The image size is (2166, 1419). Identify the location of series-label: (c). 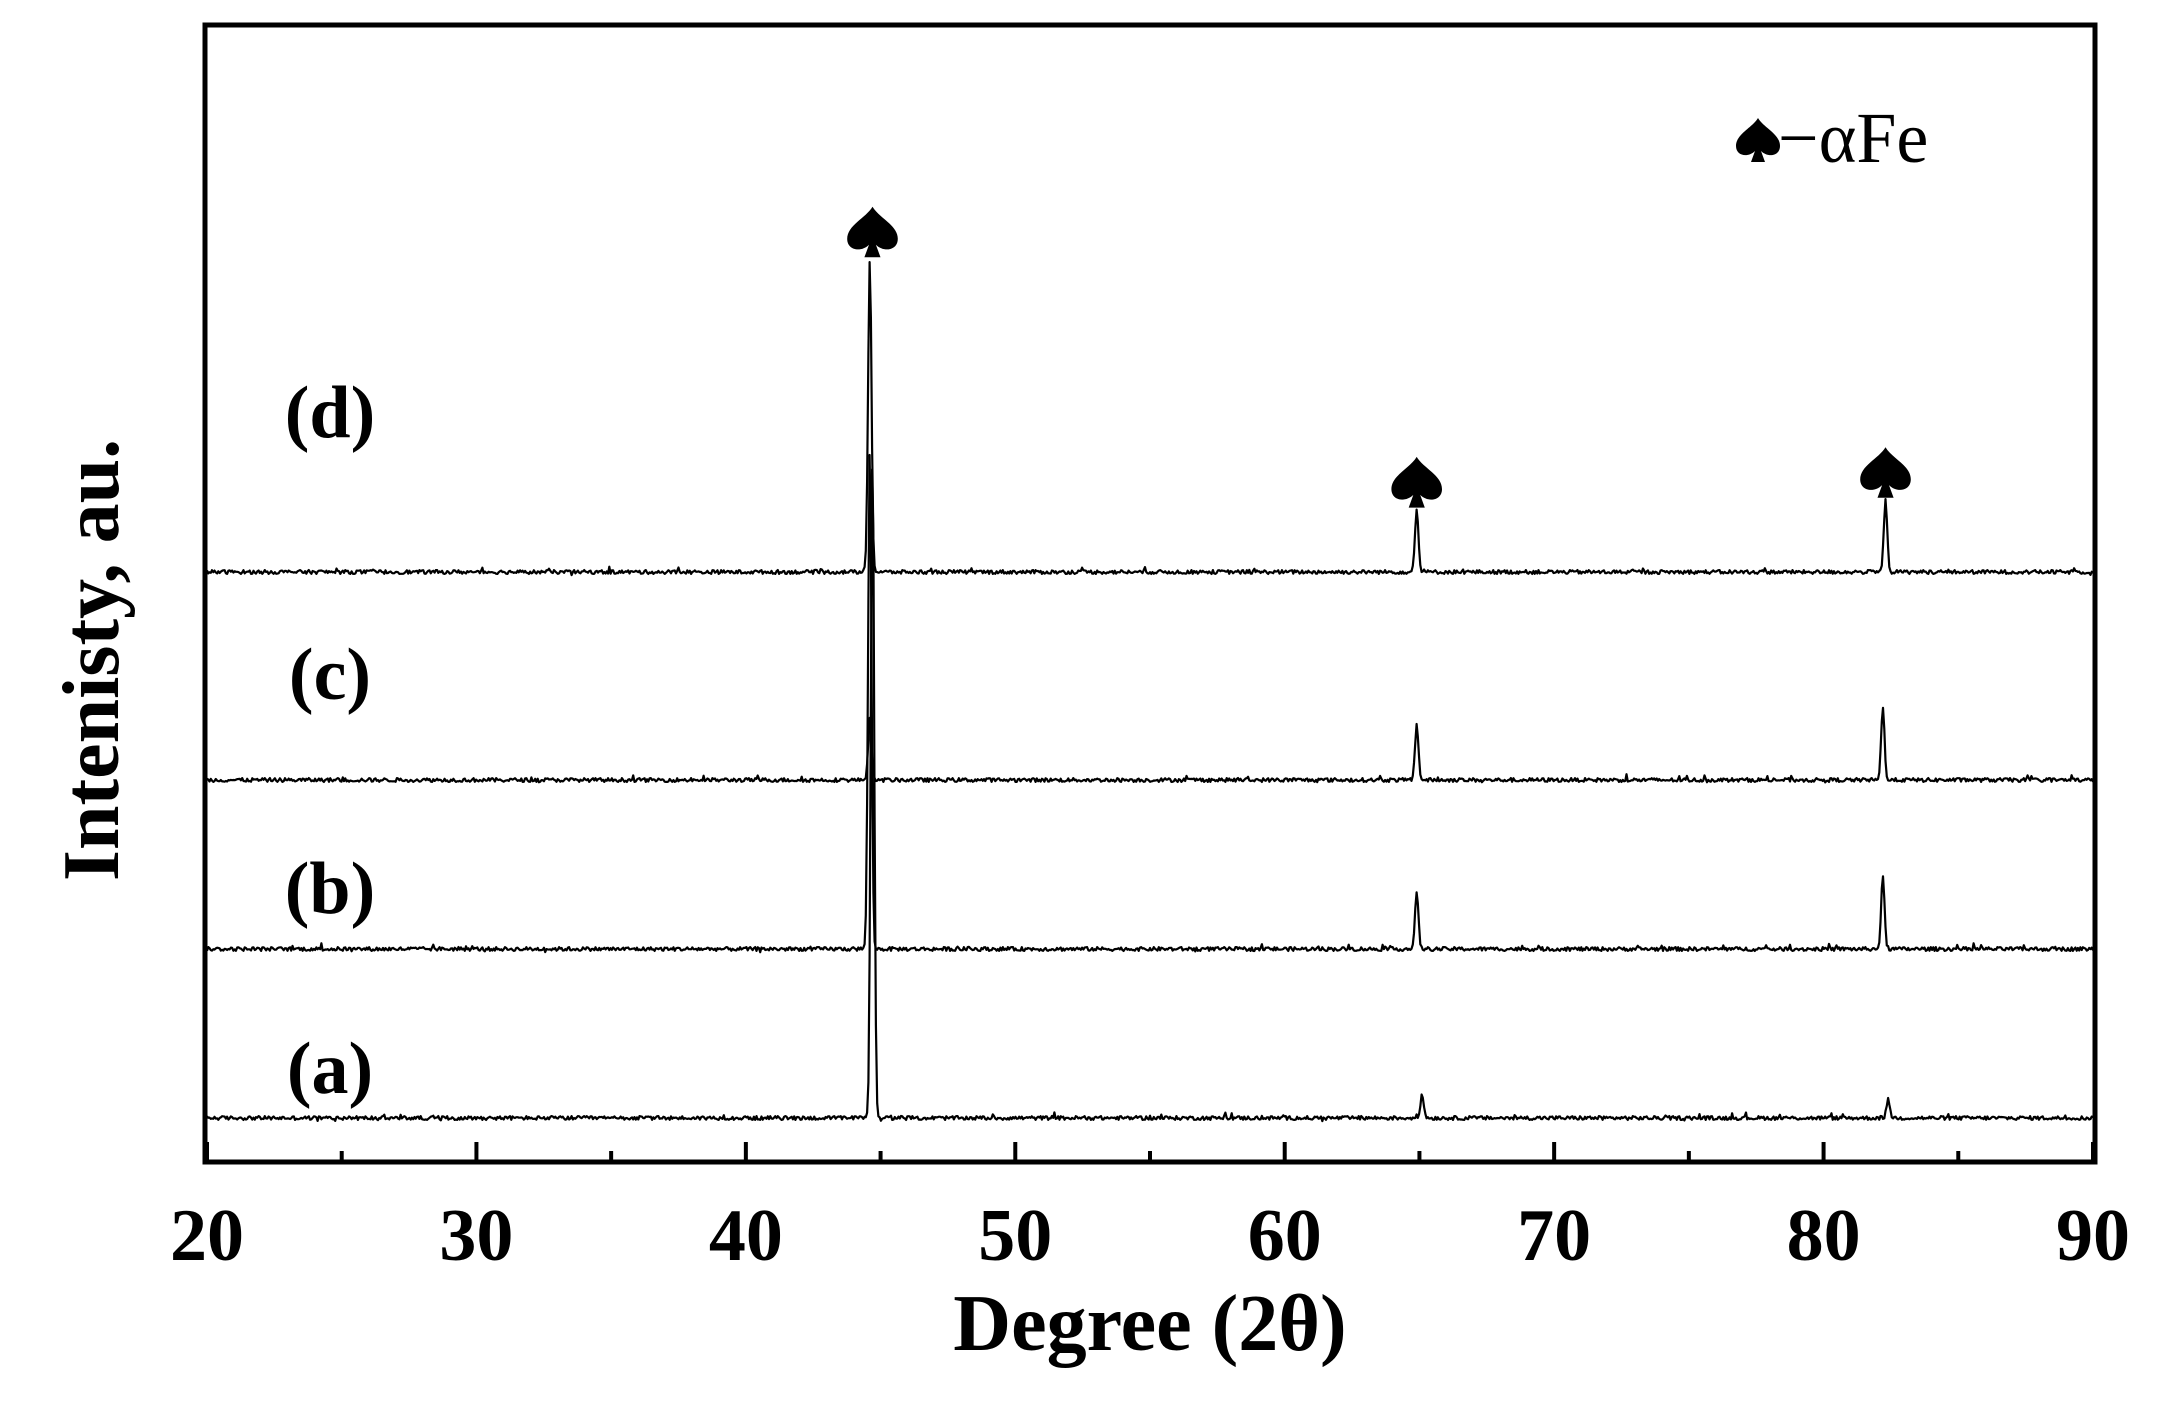
(330, 675).